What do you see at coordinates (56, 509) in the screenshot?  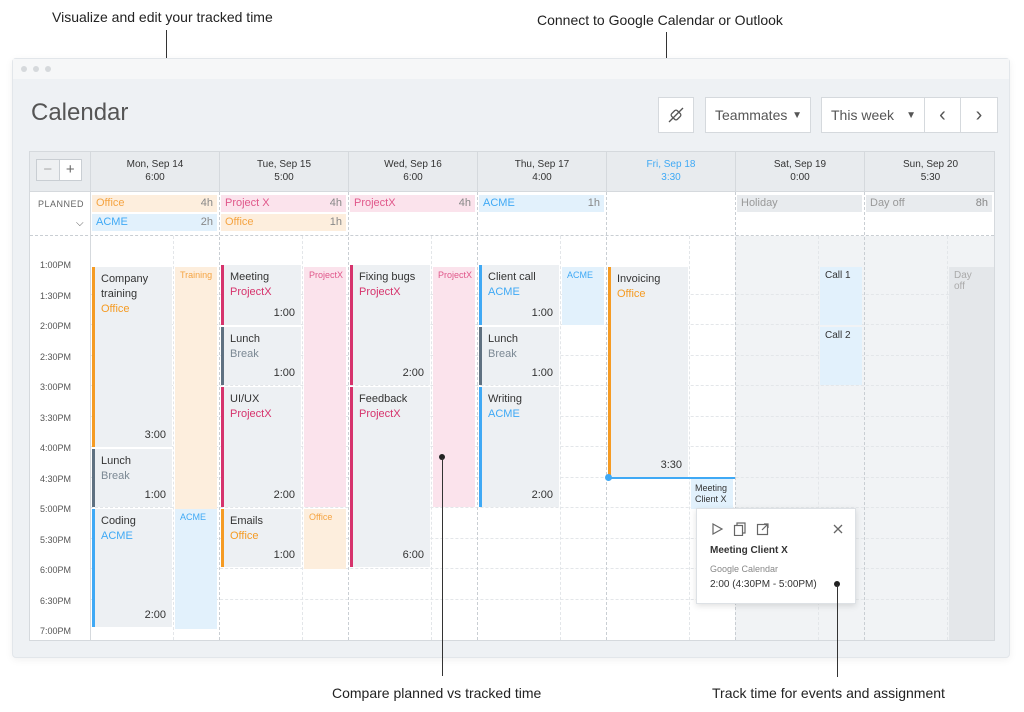 I see `time-label: 5:00PM` at bounding box center [56, 509].